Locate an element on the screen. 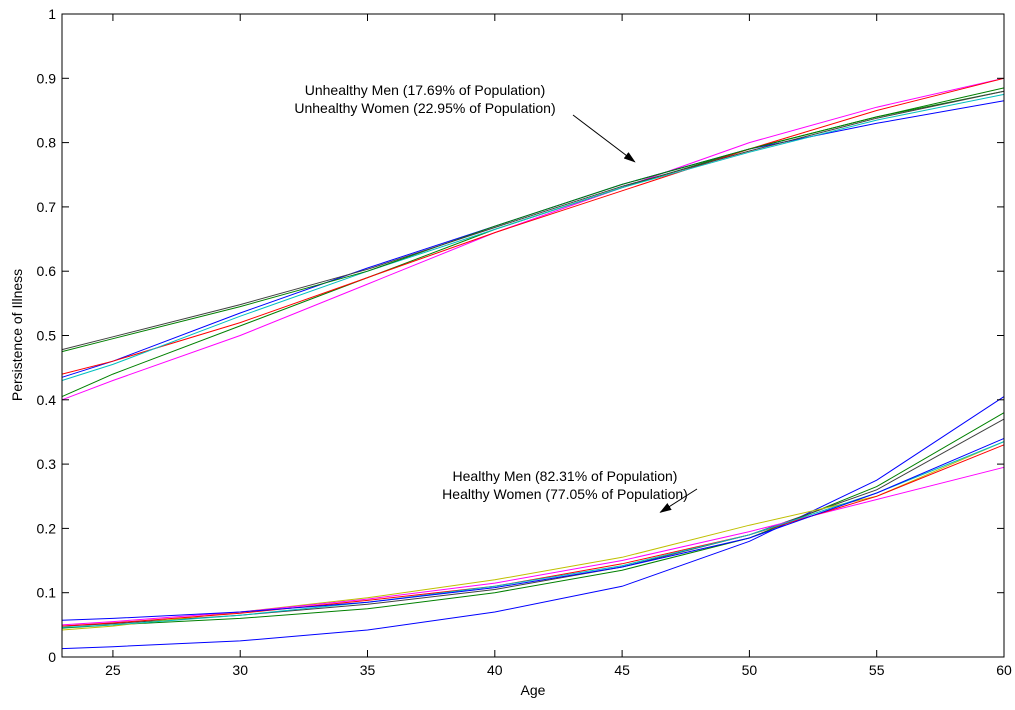 This screenshot has width=1015, height=710. y-tick-label: 0.5 is located at coordinates (47, 336).